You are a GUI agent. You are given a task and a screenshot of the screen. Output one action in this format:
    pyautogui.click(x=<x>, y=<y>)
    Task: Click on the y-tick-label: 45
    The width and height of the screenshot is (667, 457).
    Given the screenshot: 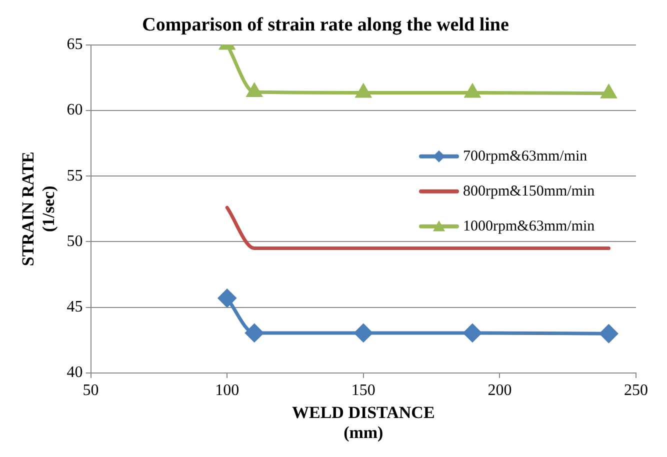 What is the action you would take?
    pyautogui.click(x=74, y=307)
    